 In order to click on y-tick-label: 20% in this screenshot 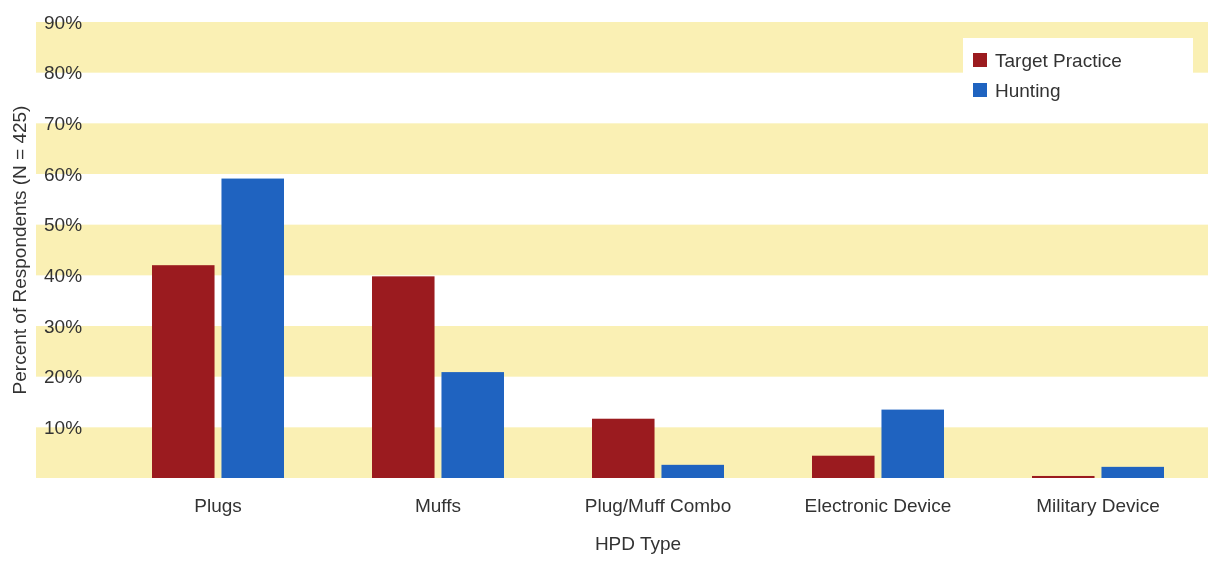, I will do `click(63, 377)`.